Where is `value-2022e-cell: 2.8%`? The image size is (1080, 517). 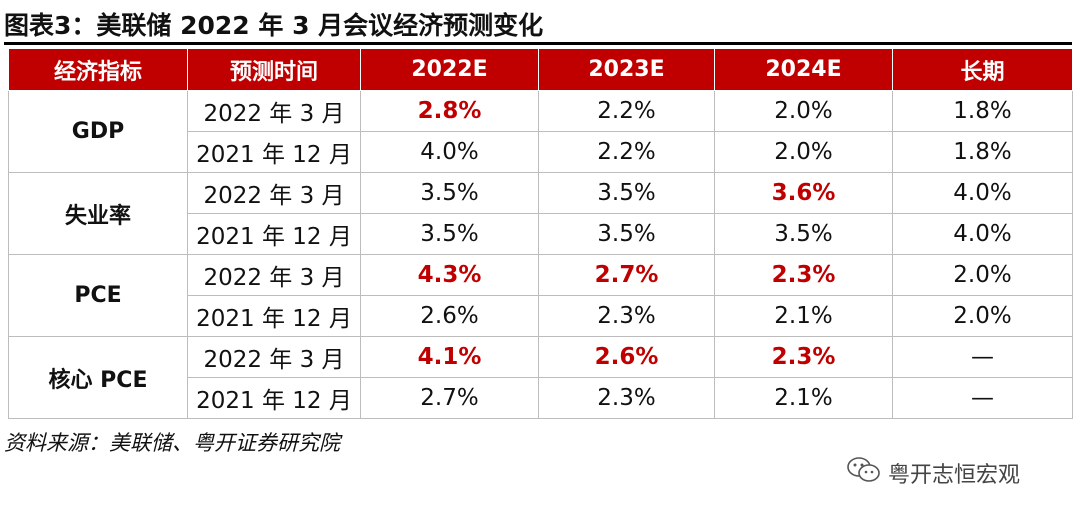 value-2022e-cell: 2.8% is located at coordinates (449, 111).